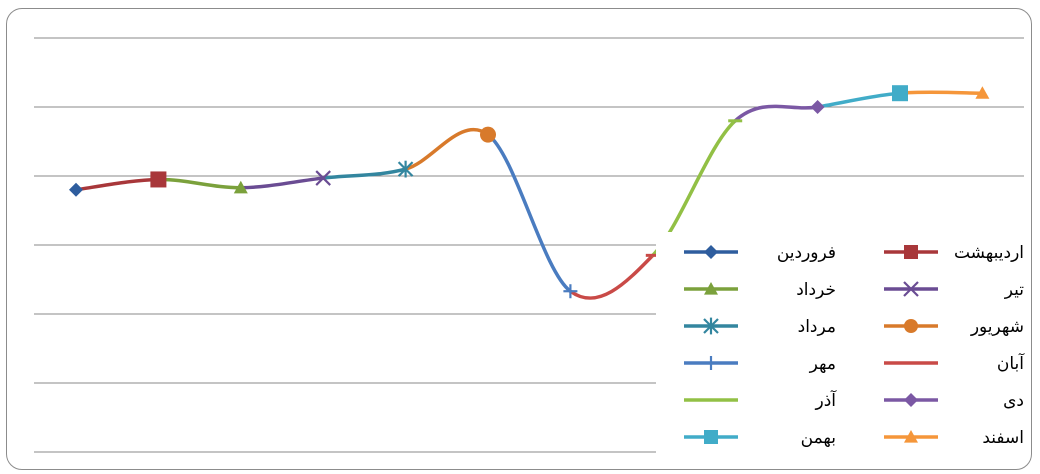  What do you see at coordinates (954, 438) in the screenshot?
I see `legend-item-12: اسفند` at bounding box center [954, 438].